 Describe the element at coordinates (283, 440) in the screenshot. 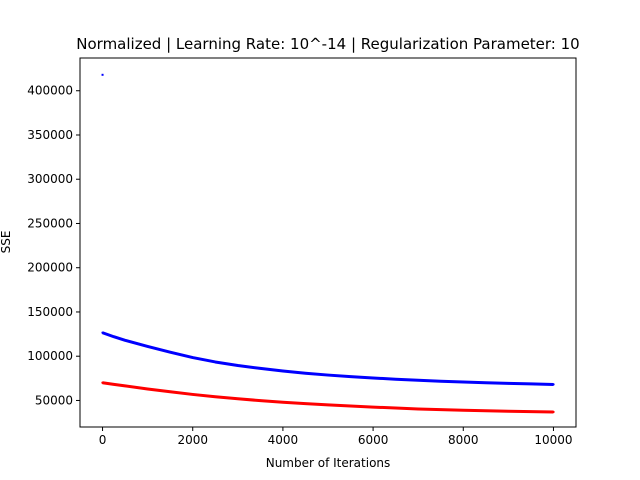

I see `x-tick-label: 4000` at that location.